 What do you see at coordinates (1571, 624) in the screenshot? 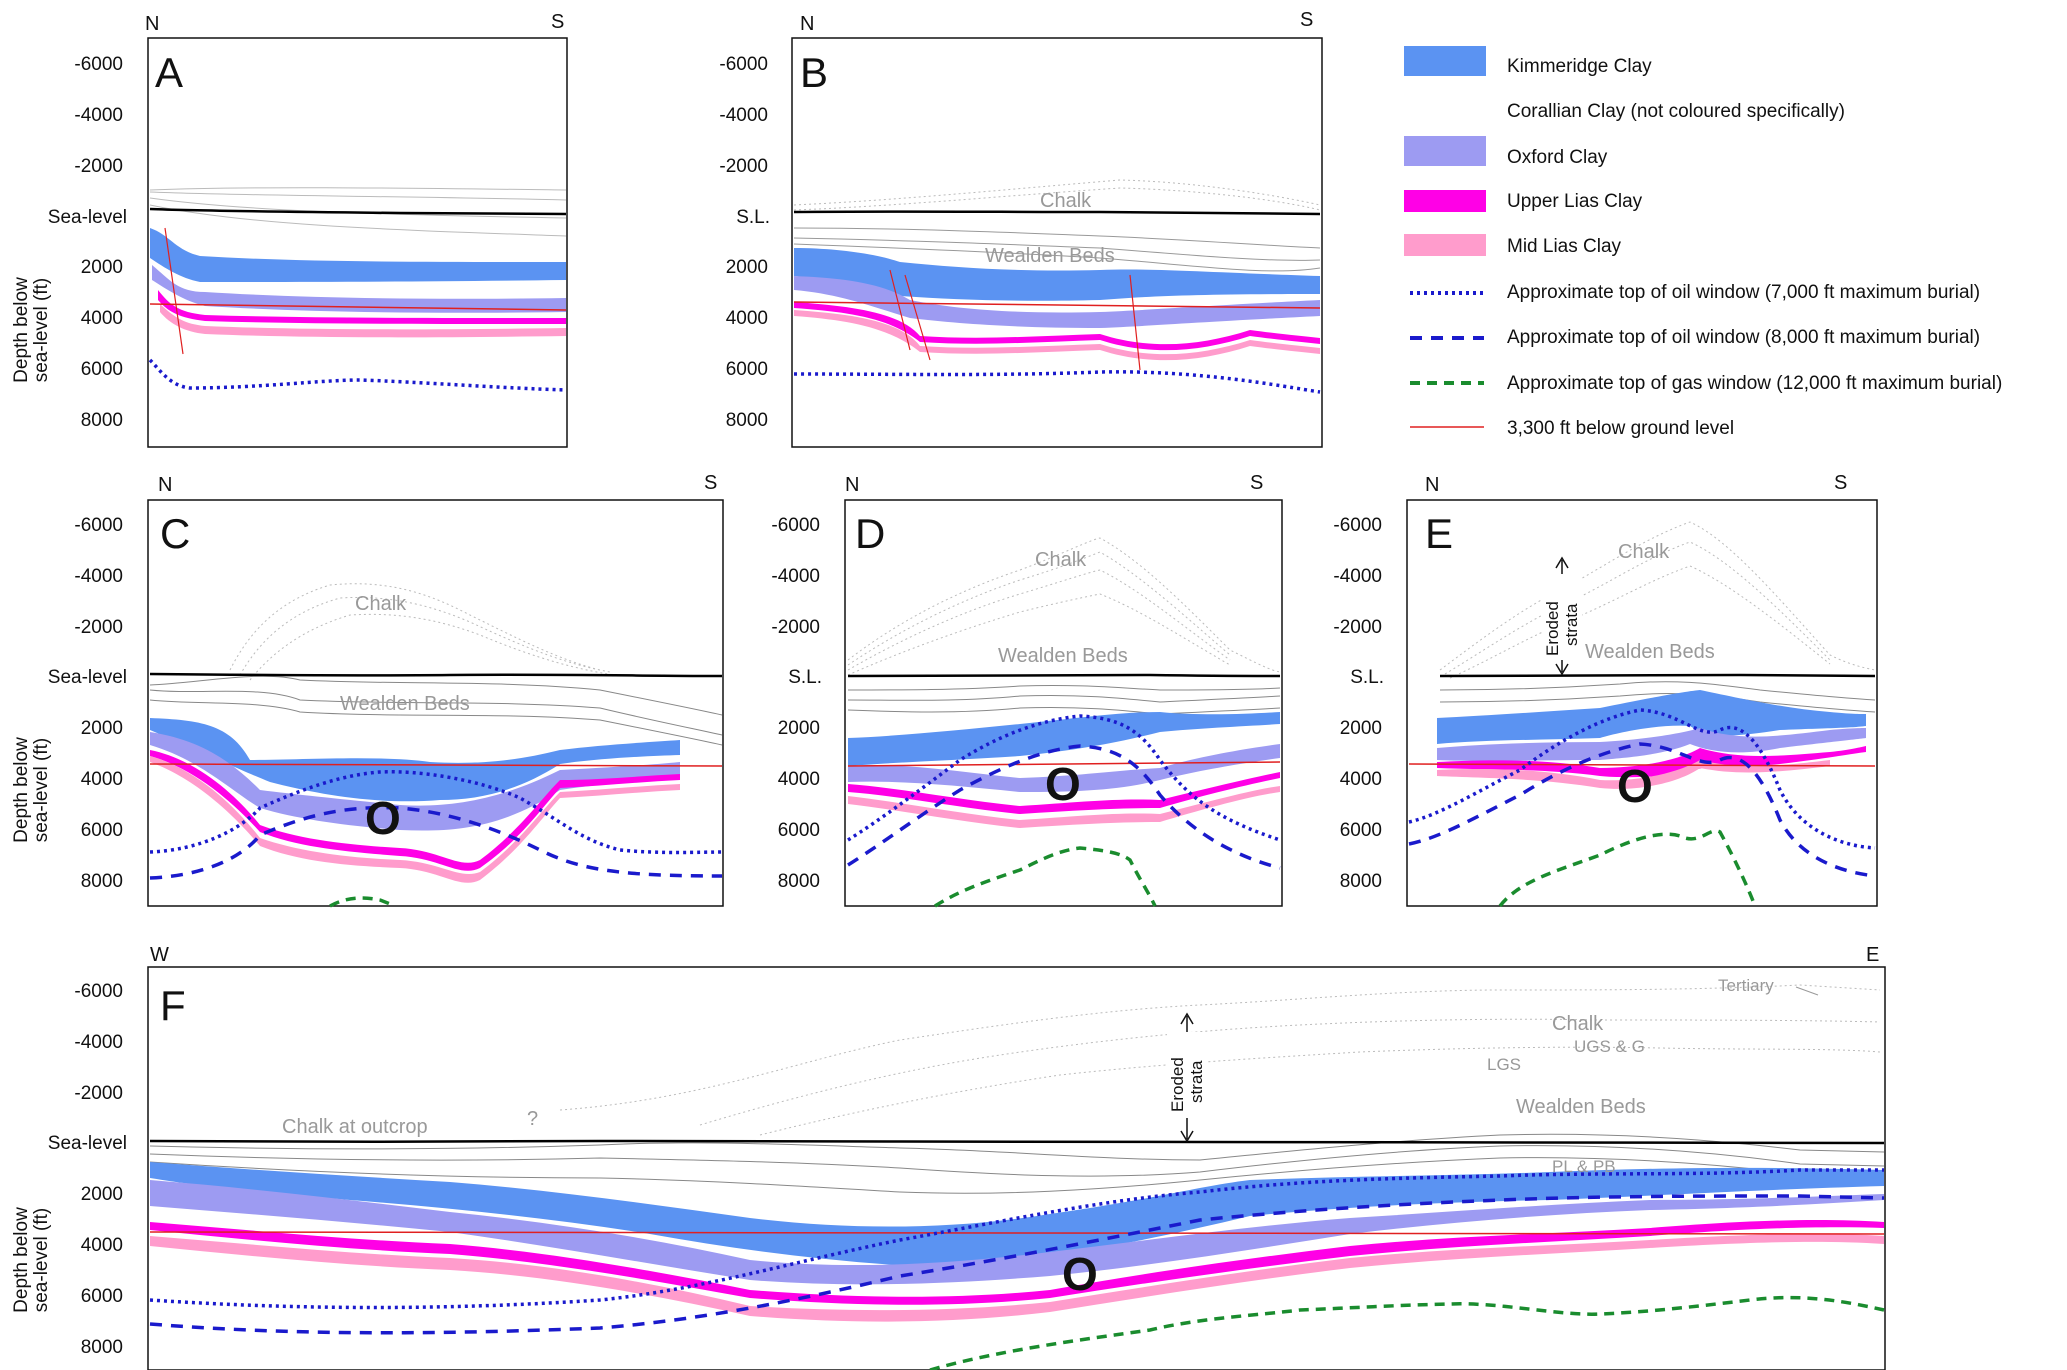
I see `panel-e-eroded-label: strata` at bounding box center [1571, 624].